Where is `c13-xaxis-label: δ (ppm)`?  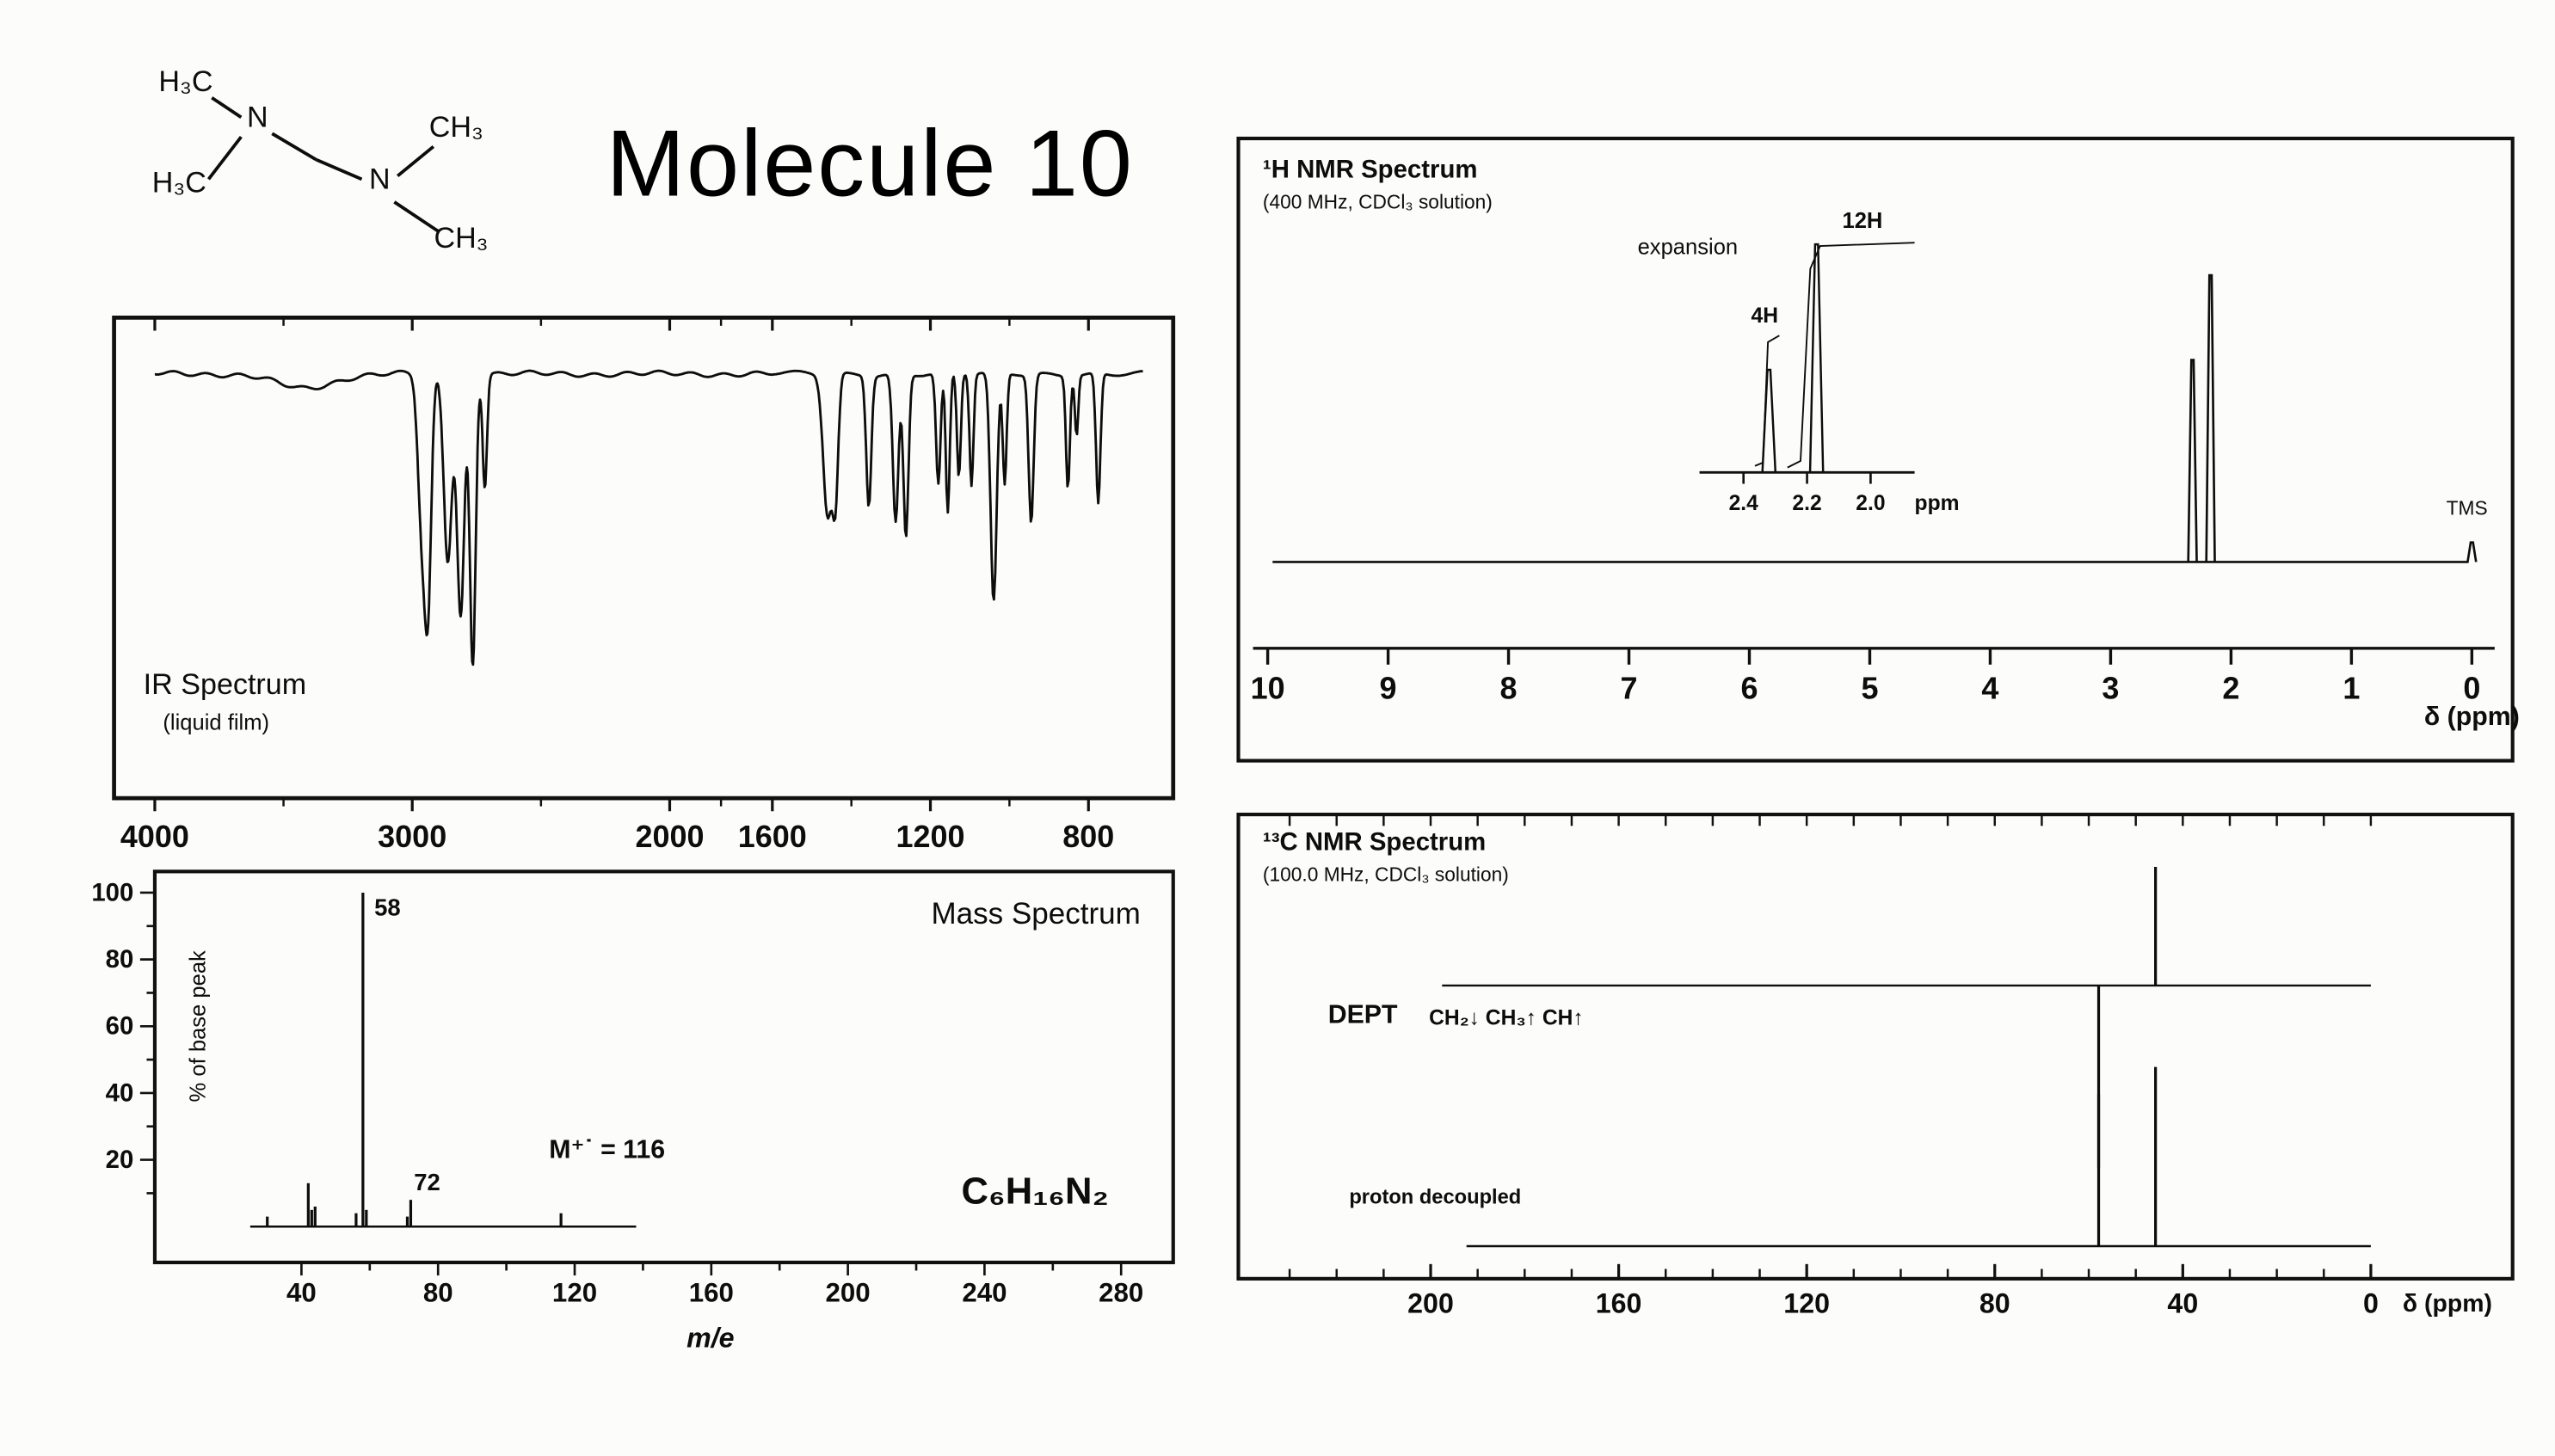
c13-xaxis-label: δ (ppm) is located at coordinates (2447, 1304).